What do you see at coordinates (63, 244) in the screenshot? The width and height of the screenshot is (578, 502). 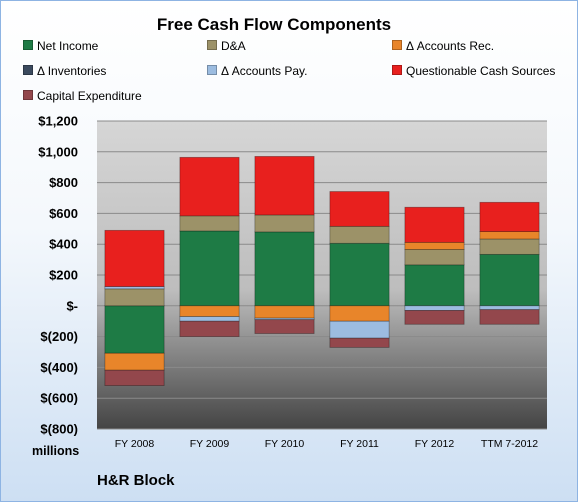 I see `y-tick-label: $400` at bounding box center [63, 244].